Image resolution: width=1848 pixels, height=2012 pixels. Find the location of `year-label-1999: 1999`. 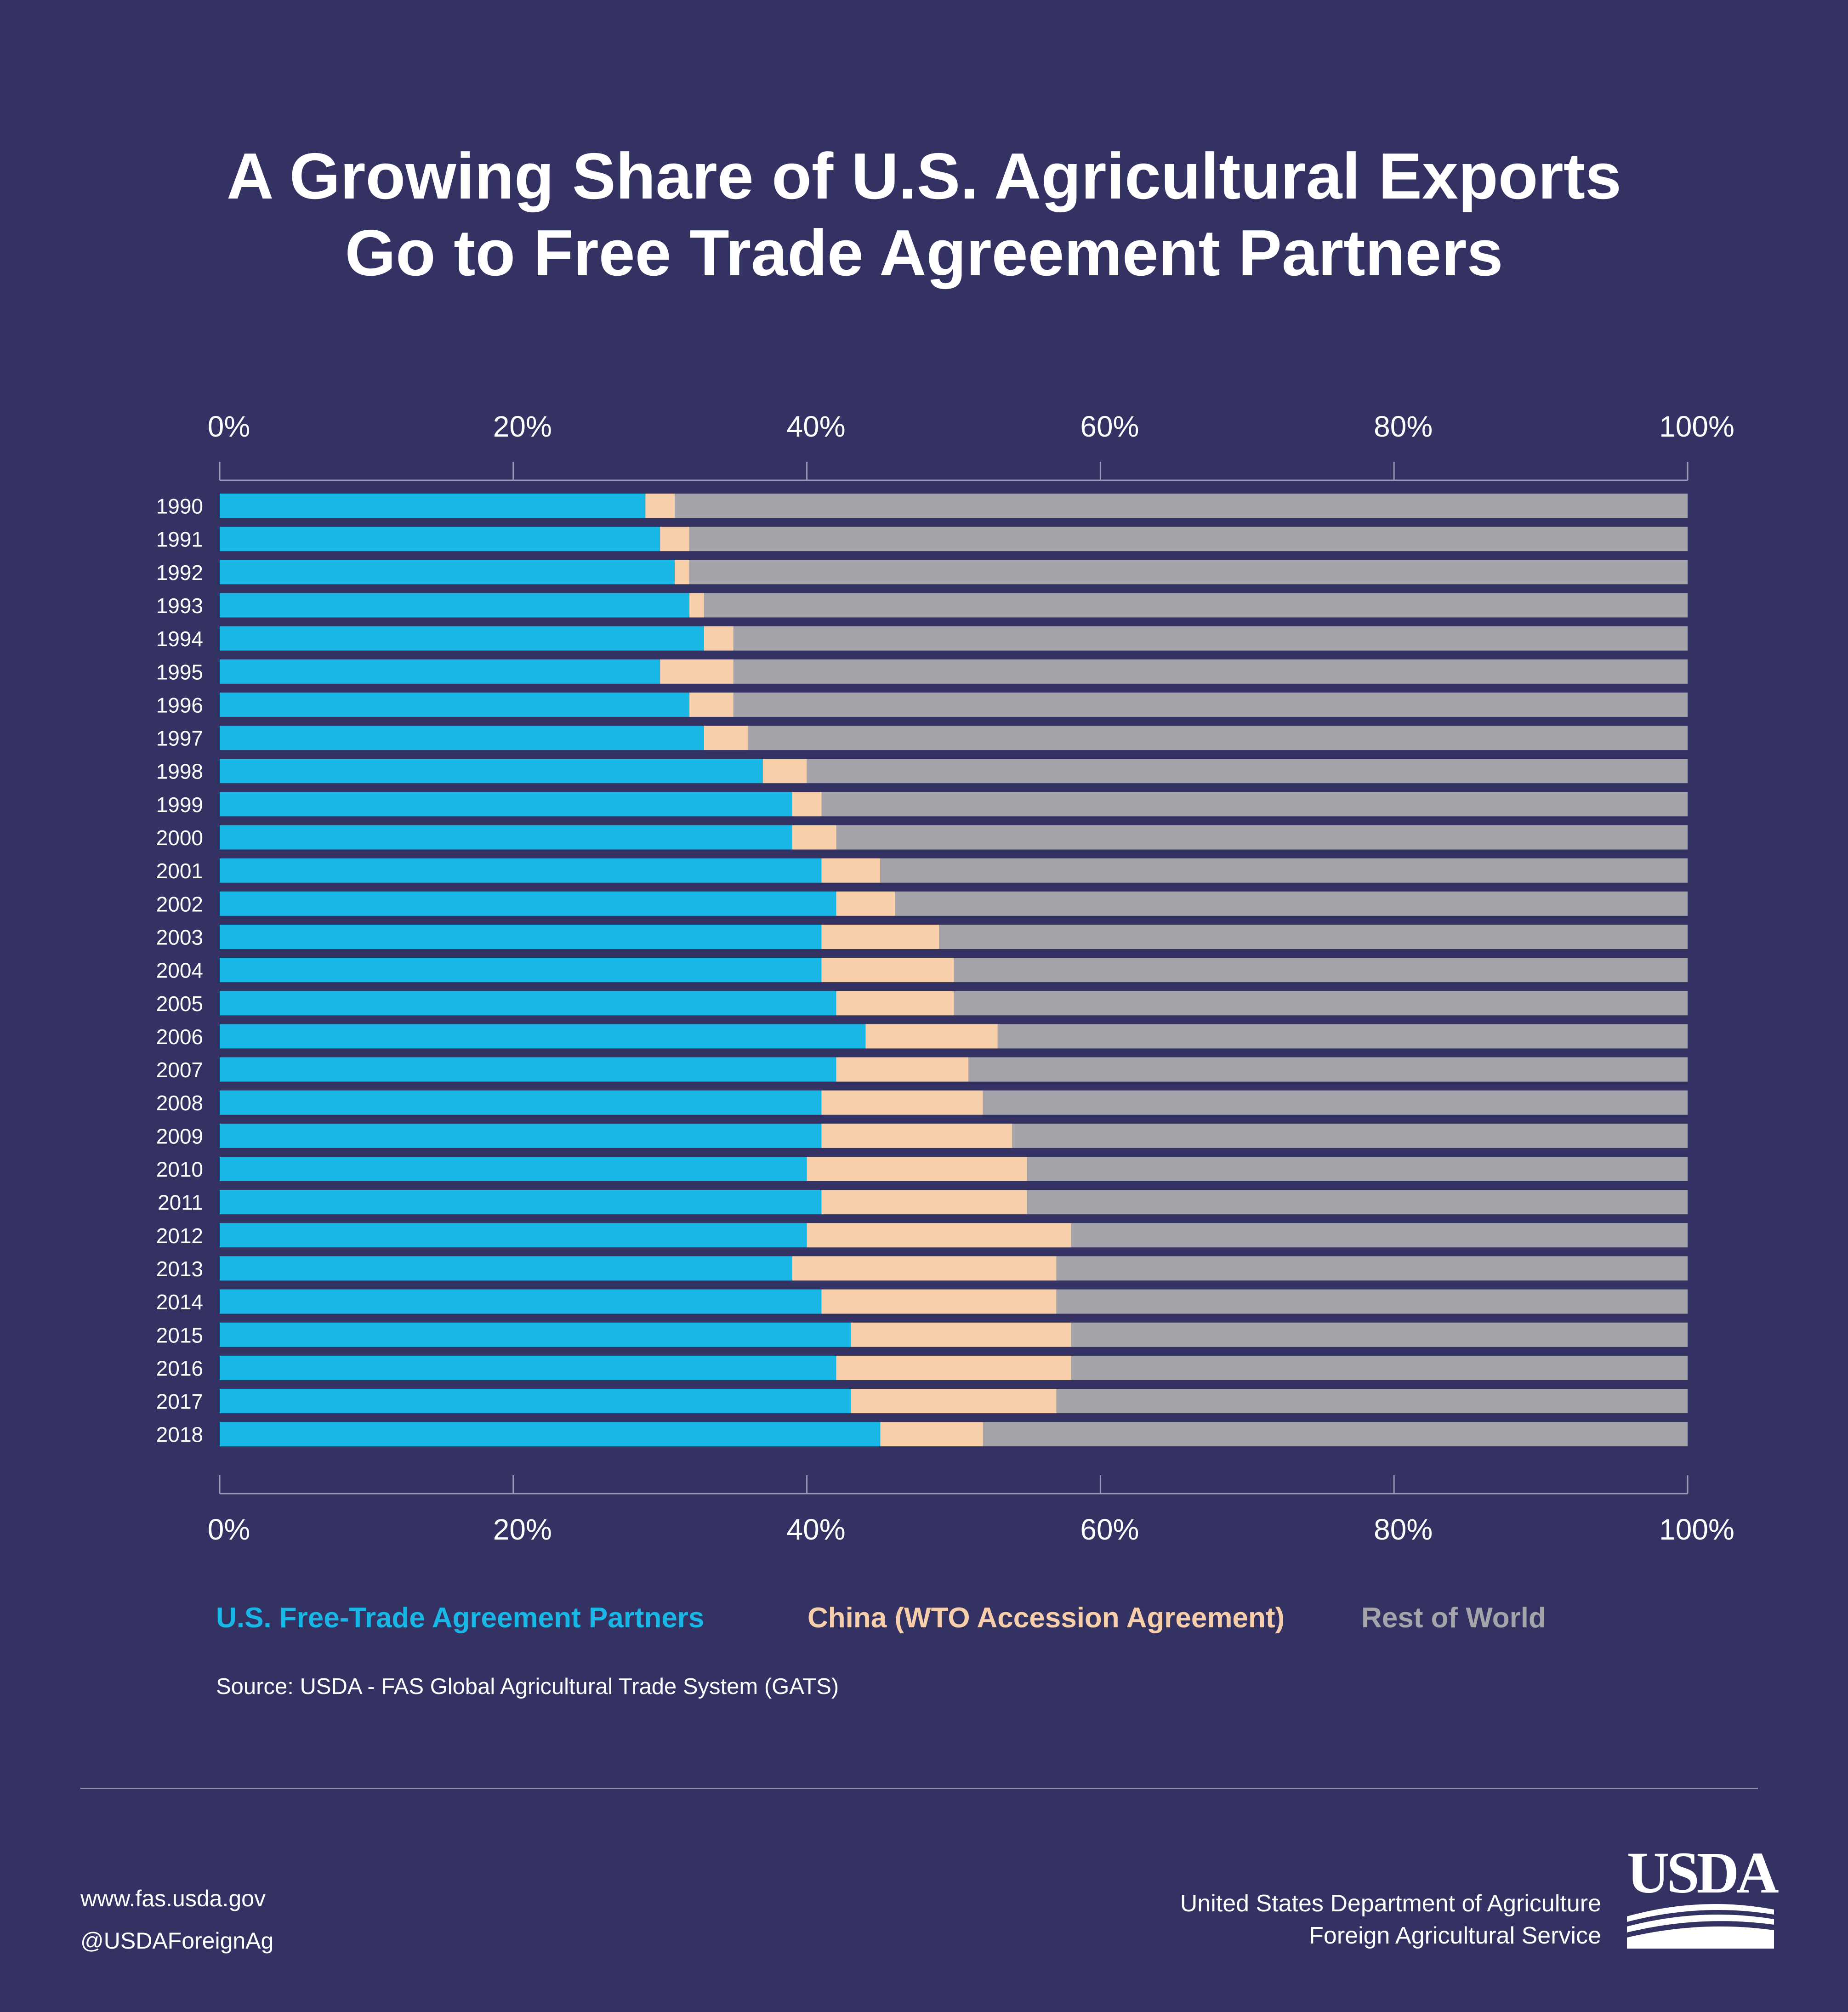

year-label-1999: 1999 is located at coordinates (179, 805).